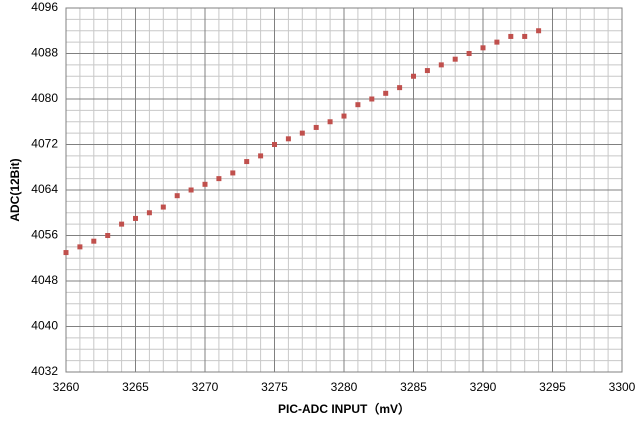 Image resolution: width=636 pixels, height=427 pixels. I want to click on x-tick-label: 3275, so click(274, 387).